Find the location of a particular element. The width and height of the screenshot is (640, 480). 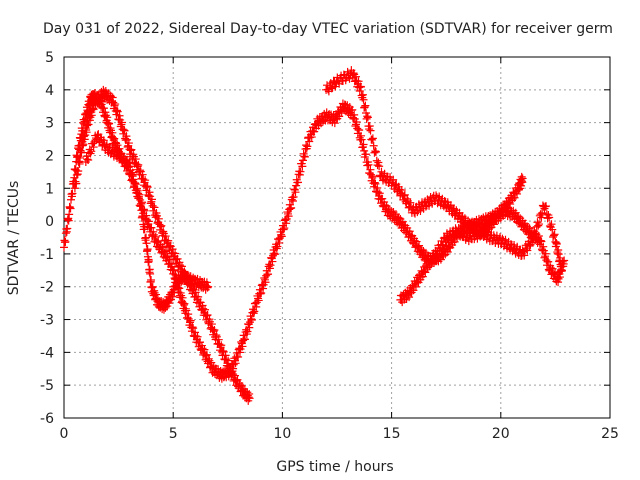

y-tick-label: 5 is located at coordinates (49, 58).